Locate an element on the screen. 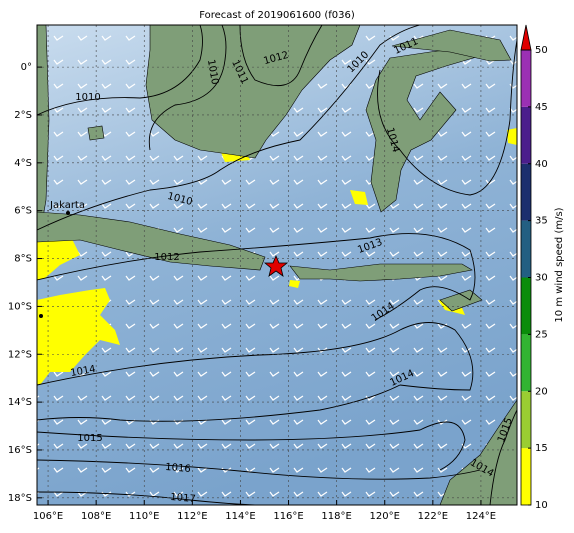 The image size is (574, 533). contour-label: 1012 is located at coordinates (166, 257).